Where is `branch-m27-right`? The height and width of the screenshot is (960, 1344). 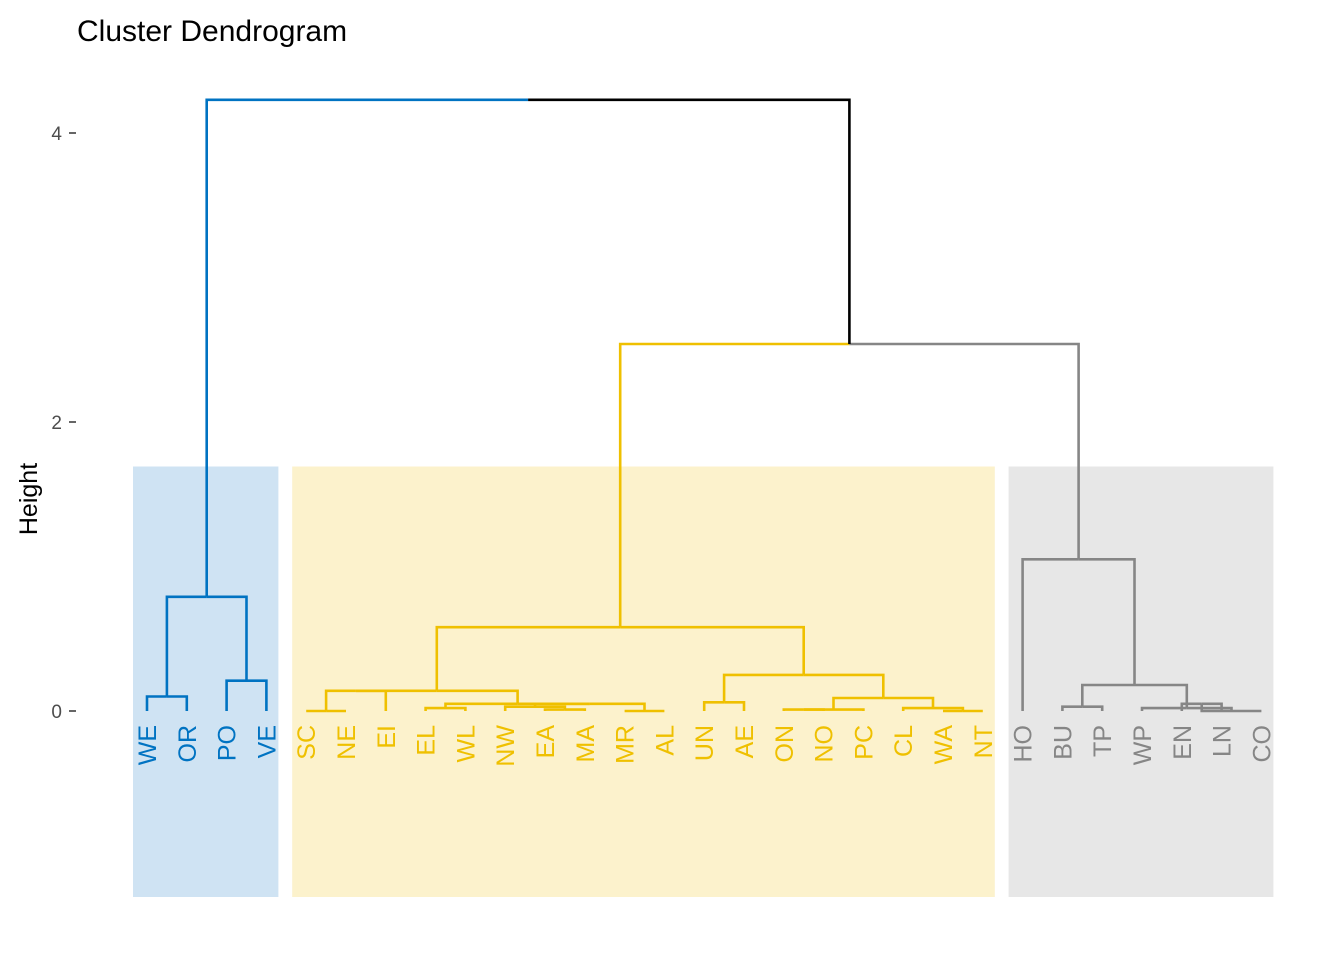
branch-m27-right is located at coordinates (964, 451).